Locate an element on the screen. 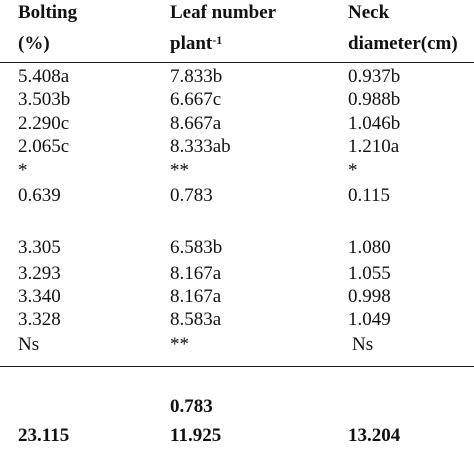 This screenshot has height=474, width=474. table-cell: 8.333ab is located at coordinates (200, 146).